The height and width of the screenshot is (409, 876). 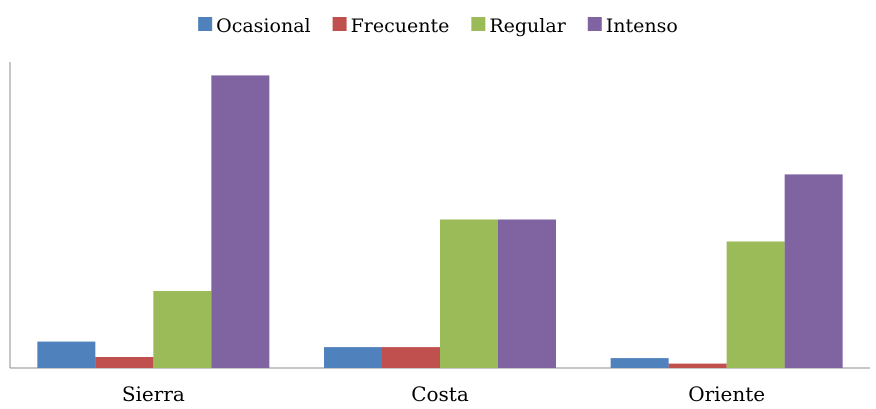 I want to click on legend-item-frecuente: Frecuente, so click(x=391, y=26).